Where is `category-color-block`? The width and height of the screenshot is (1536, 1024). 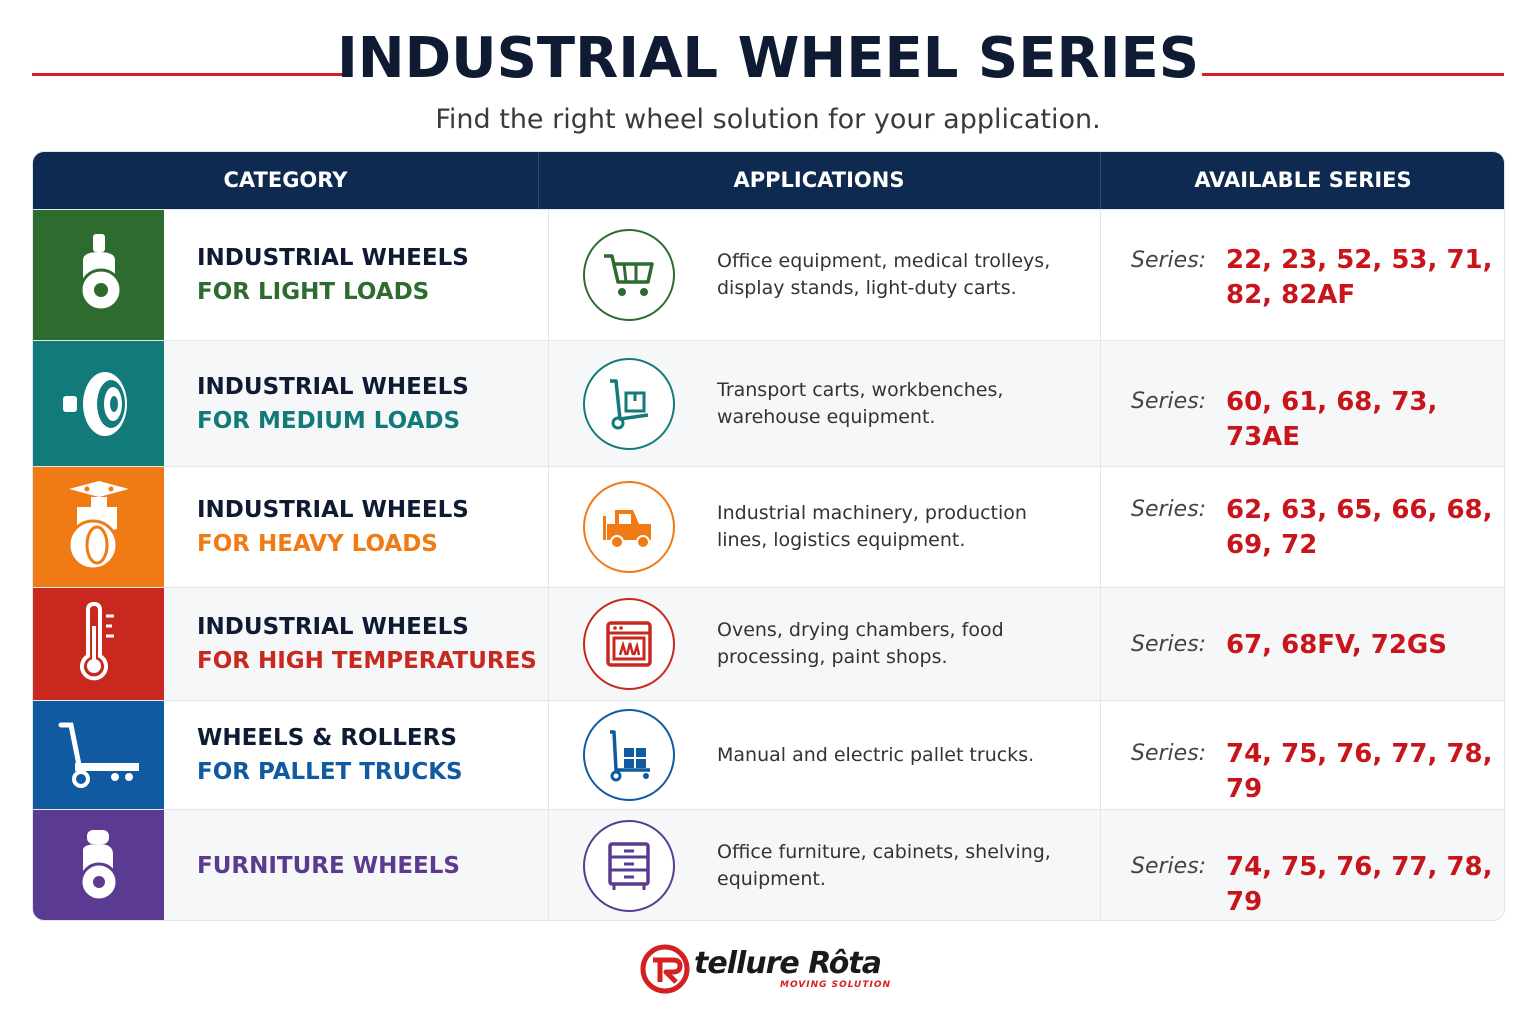 category-color-block is located at coordinates (98, 755).